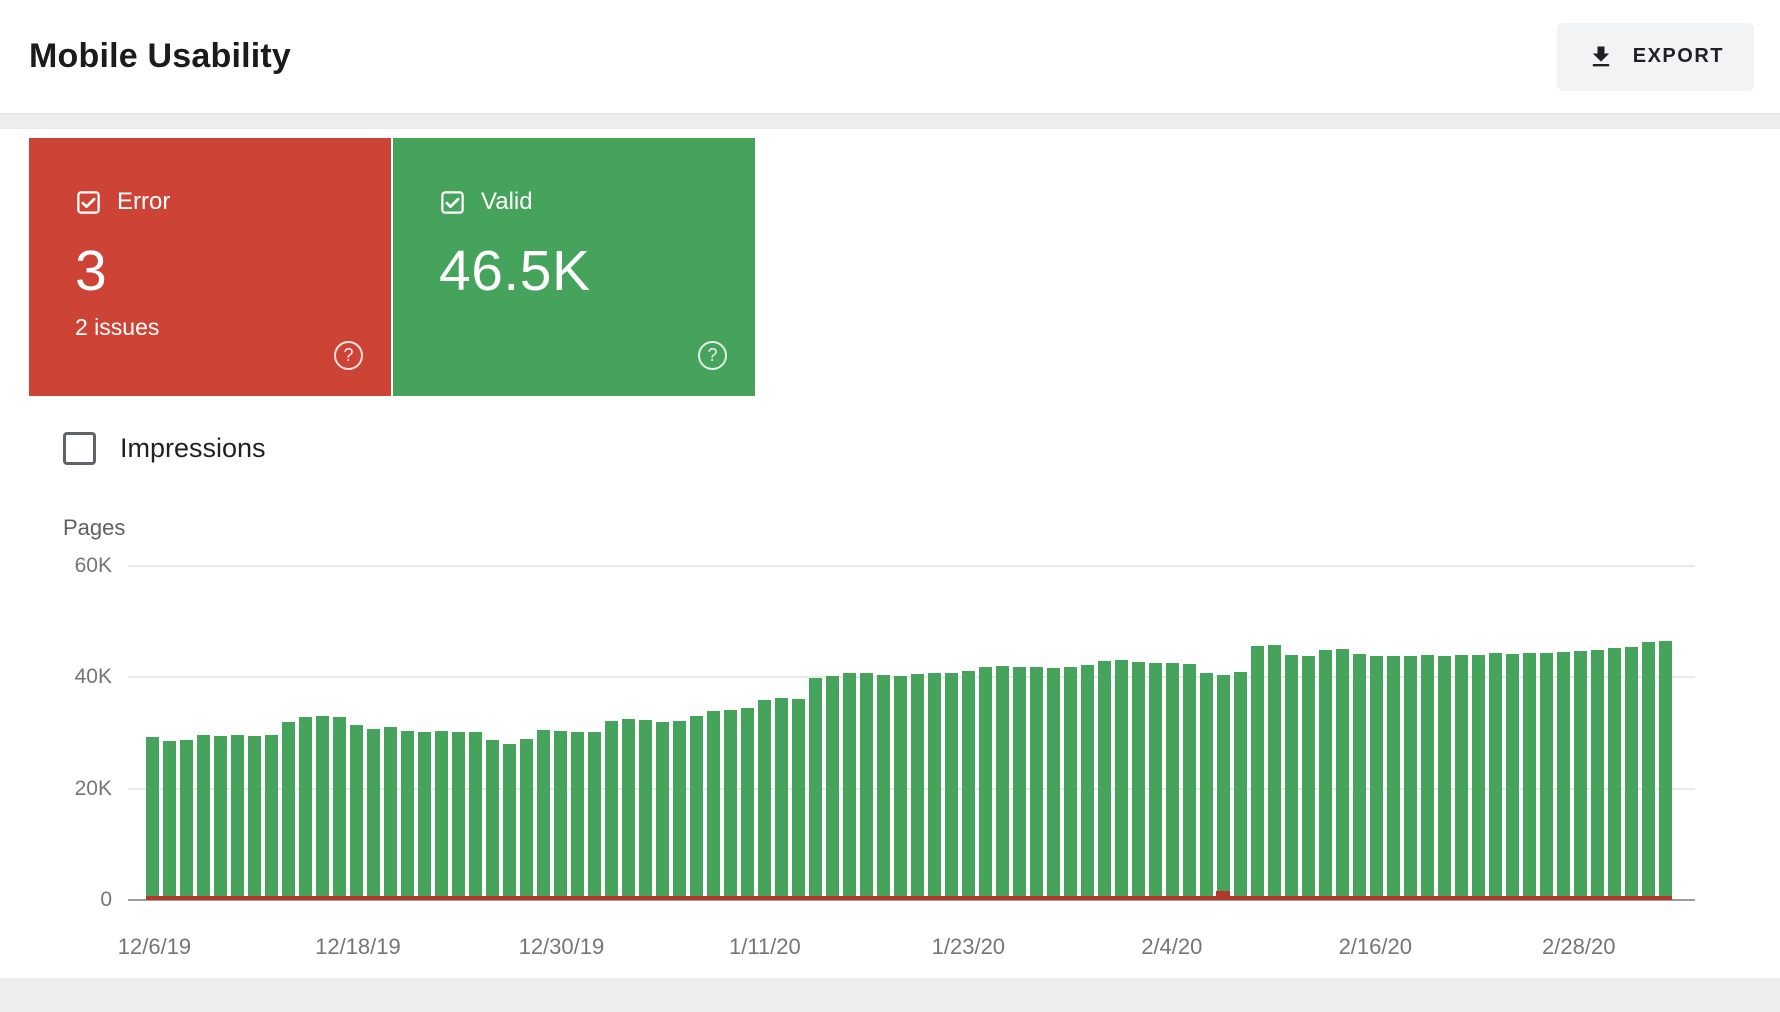  What do you see at coordinates (210, 267) in the screenshot?
I see `error-card: Error 3 2 issues ?` at bounding box center [210, 267].